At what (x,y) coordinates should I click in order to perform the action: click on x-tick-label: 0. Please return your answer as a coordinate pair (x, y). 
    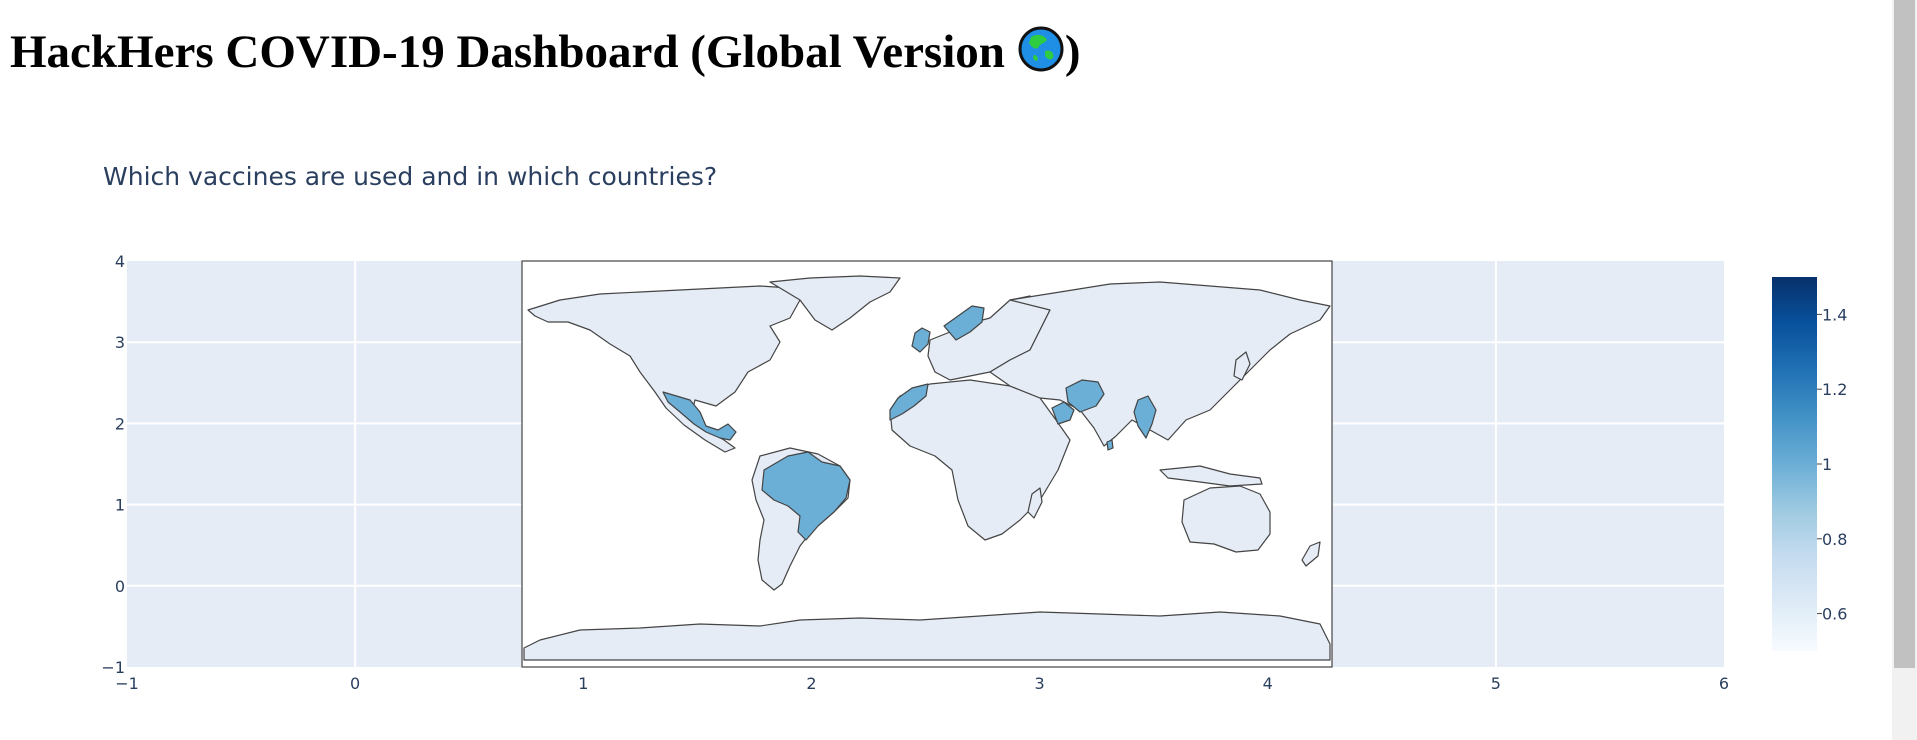
    Looking at the image, I should click on (355, 683).